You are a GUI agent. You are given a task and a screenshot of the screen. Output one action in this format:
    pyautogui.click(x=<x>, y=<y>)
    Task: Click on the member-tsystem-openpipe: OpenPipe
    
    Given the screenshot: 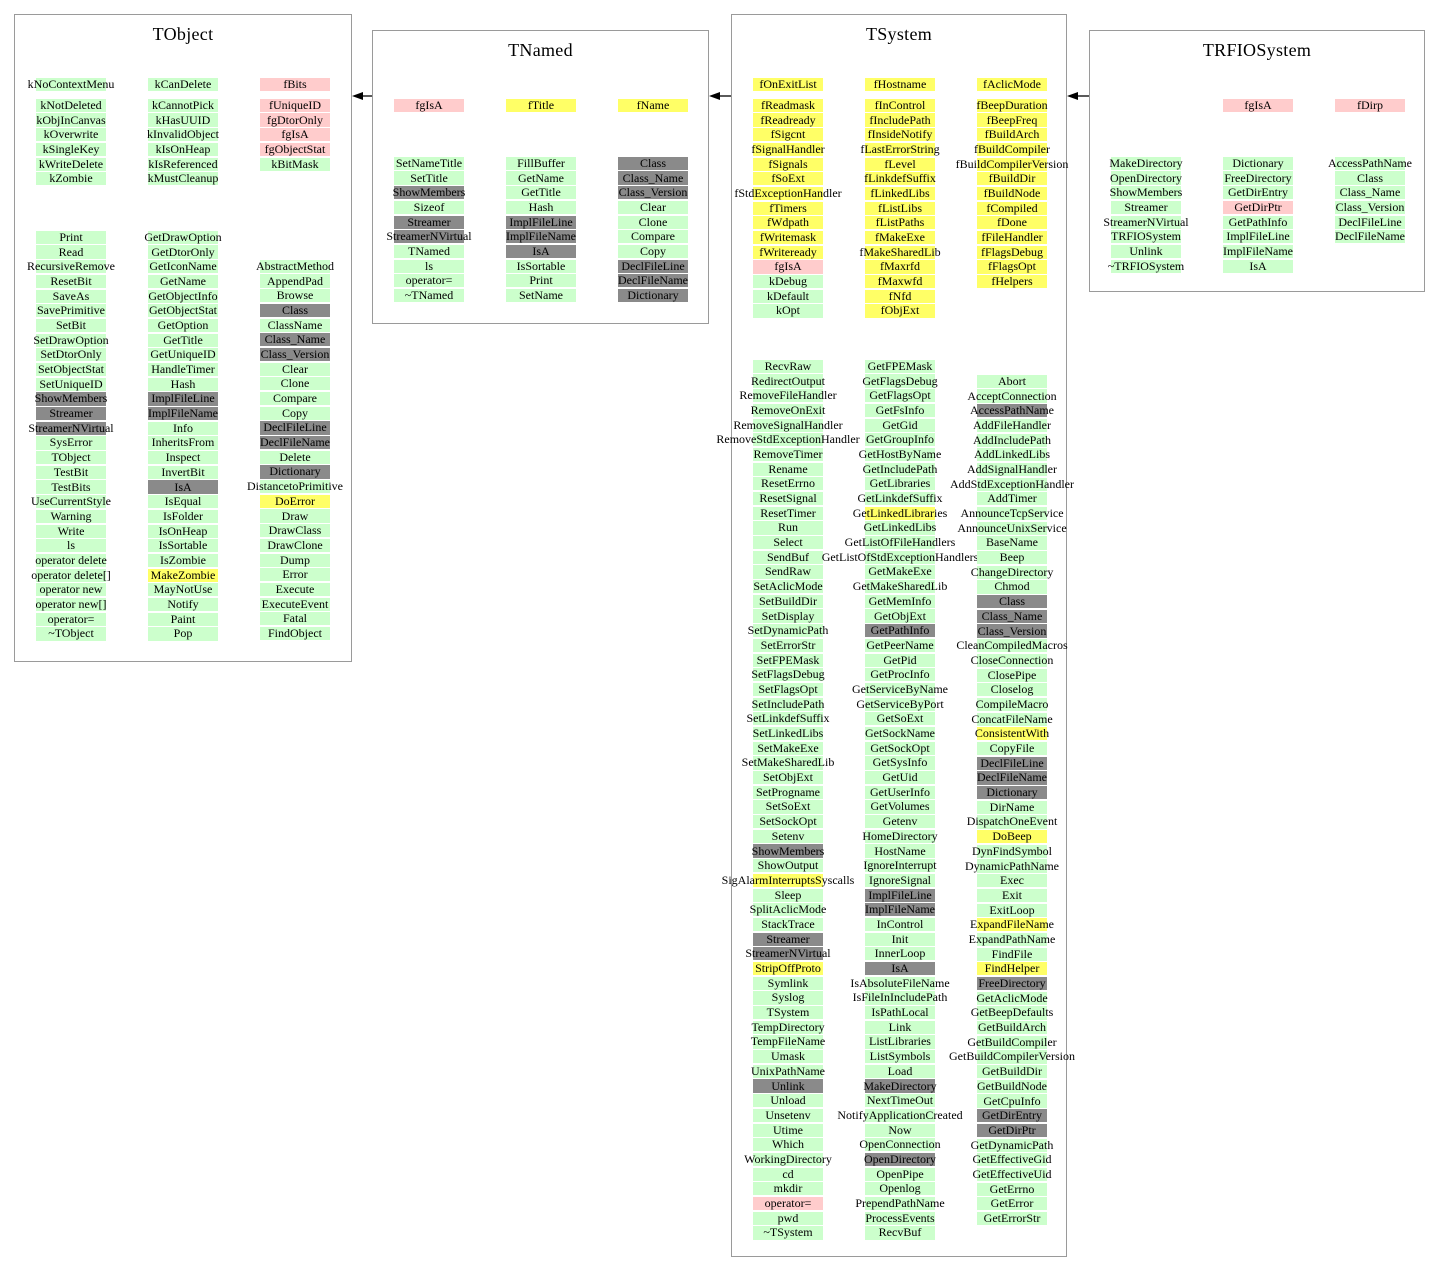 What is the action you would take?
    pyautogui.click(x=900, y=1174)
    